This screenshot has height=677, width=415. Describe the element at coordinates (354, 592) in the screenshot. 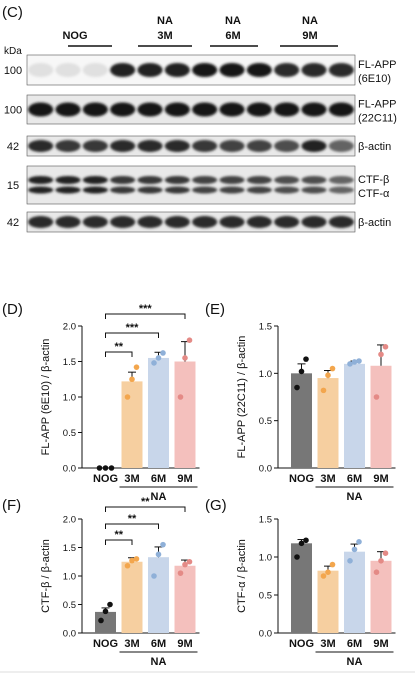

I see `bar-6M` at that location.